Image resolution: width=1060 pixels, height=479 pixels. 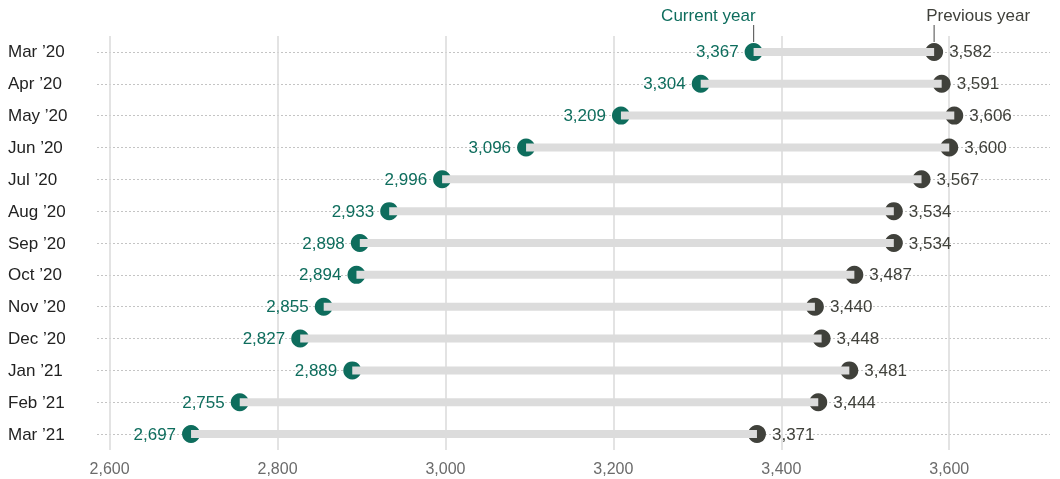 I want to click on data-label: 3,444, so click(x=854, y=402).